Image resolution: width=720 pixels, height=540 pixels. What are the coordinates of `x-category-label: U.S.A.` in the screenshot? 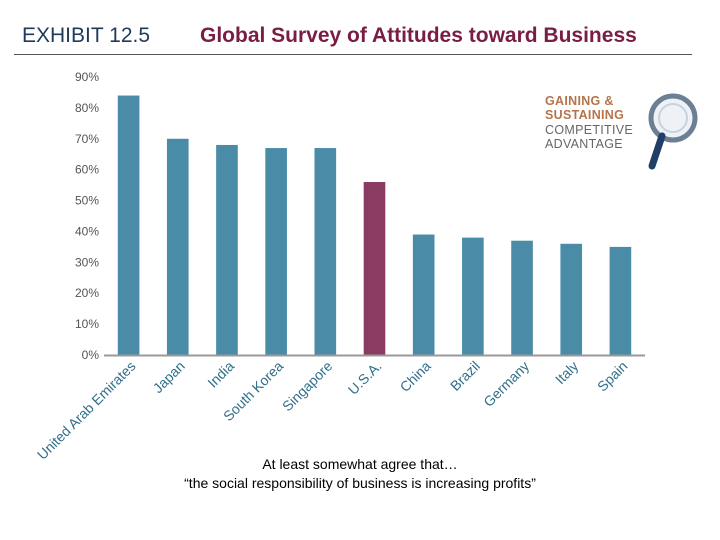 It's located at (365, 378).